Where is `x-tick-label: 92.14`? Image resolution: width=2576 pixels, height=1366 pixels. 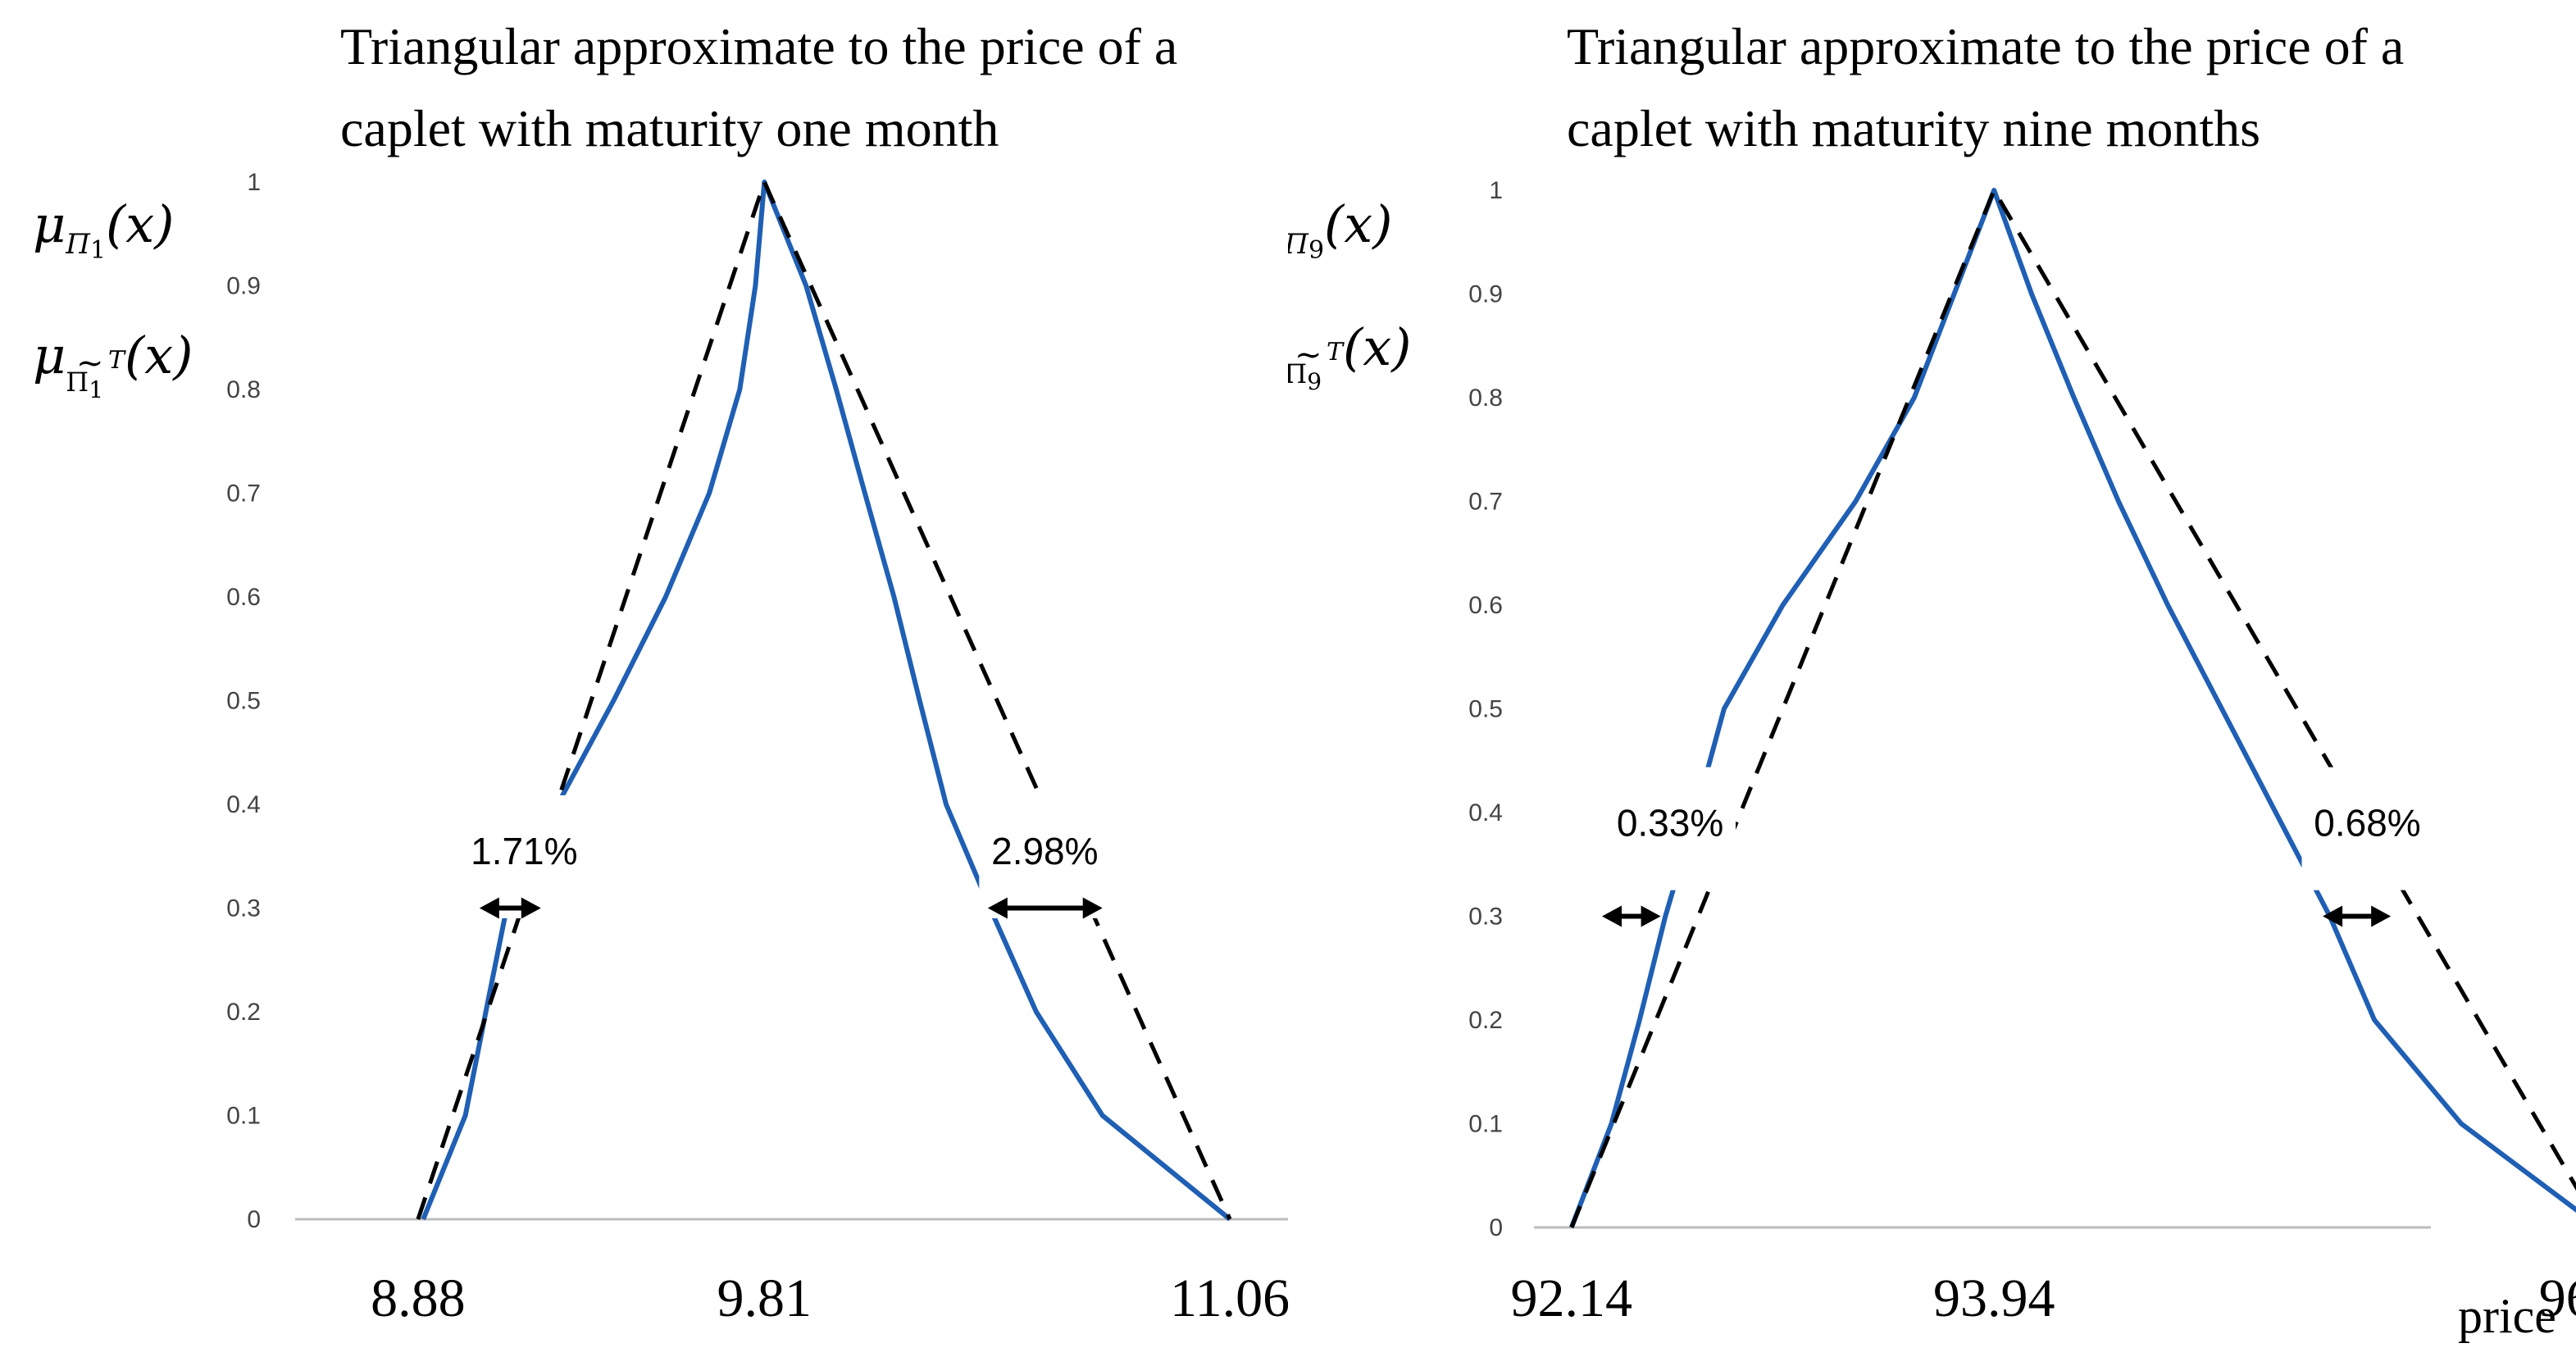 x-tick-label: 92.14 is located at coordinates (1572, 1298).